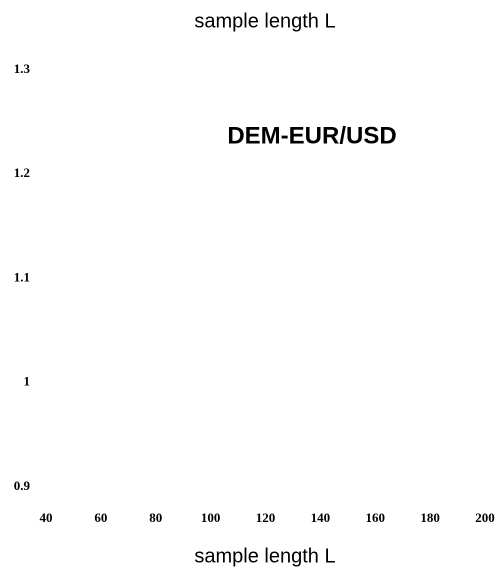  I want to click on x-tick-label: 180, so click(430, 517).